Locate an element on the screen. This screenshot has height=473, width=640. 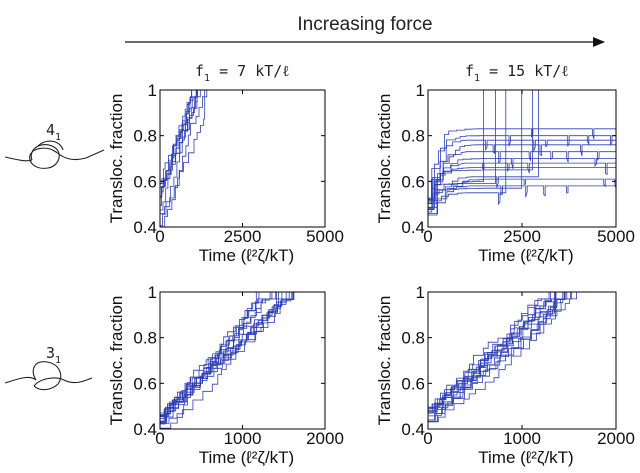
figure-eight-knot-icon is located at coordinates (54, 154).